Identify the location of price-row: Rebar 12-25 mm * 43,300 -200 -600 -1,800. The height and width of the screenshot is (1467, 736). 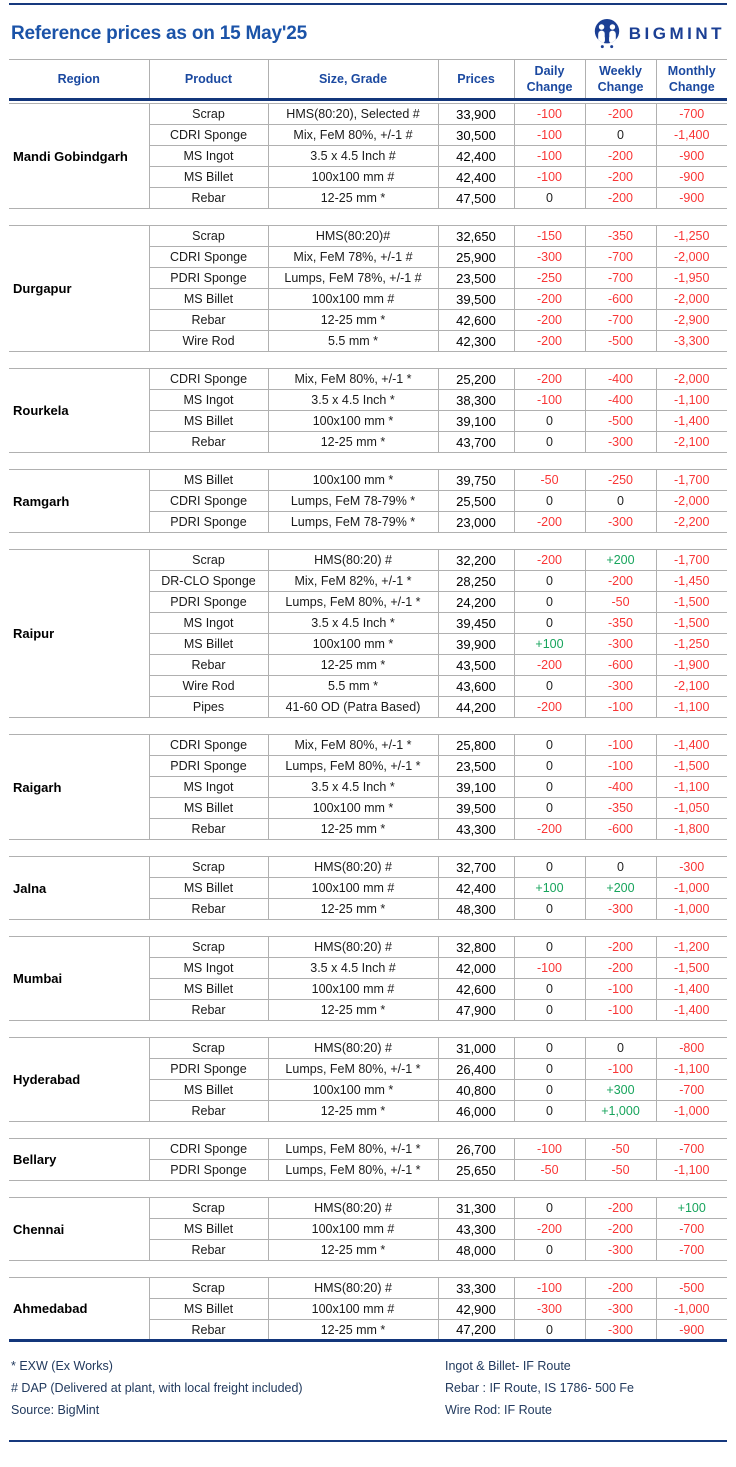
(368, 829).